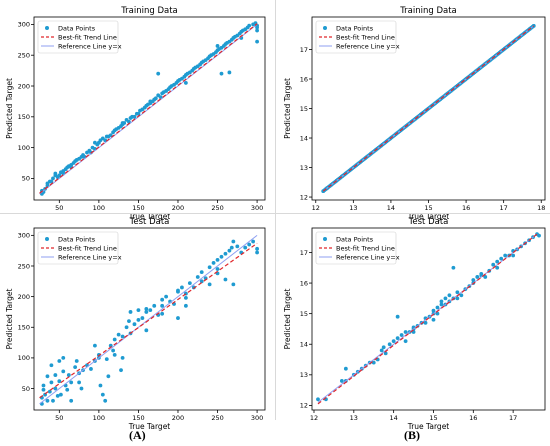 Image resolution: width=550 pixels, height=446 pixels. What do you see at coordinates (59, 208) in the screenshot?
I see `x-tick-label: 50` at bounding box center [59, 208].